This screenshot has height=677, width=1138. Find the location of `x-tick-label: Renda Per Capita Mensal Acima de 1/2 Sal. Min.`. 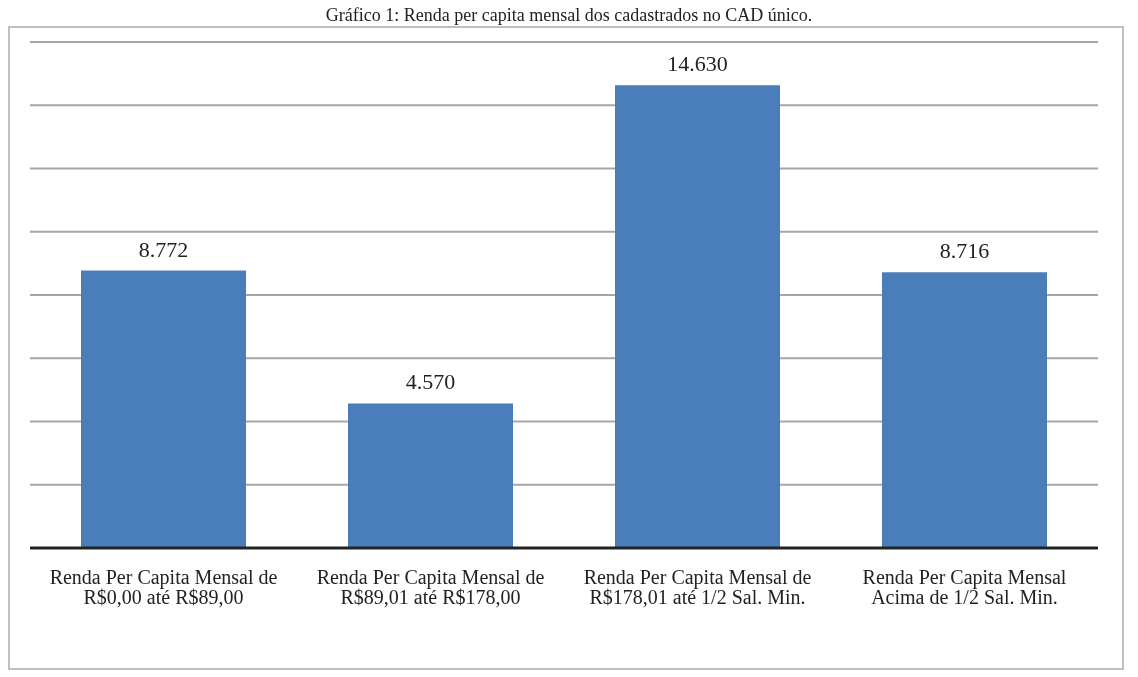

x-tick-label: Renda Per Capita Mensal Acima de 1/2 Sal. Min. is located at coordinates (964, 587).